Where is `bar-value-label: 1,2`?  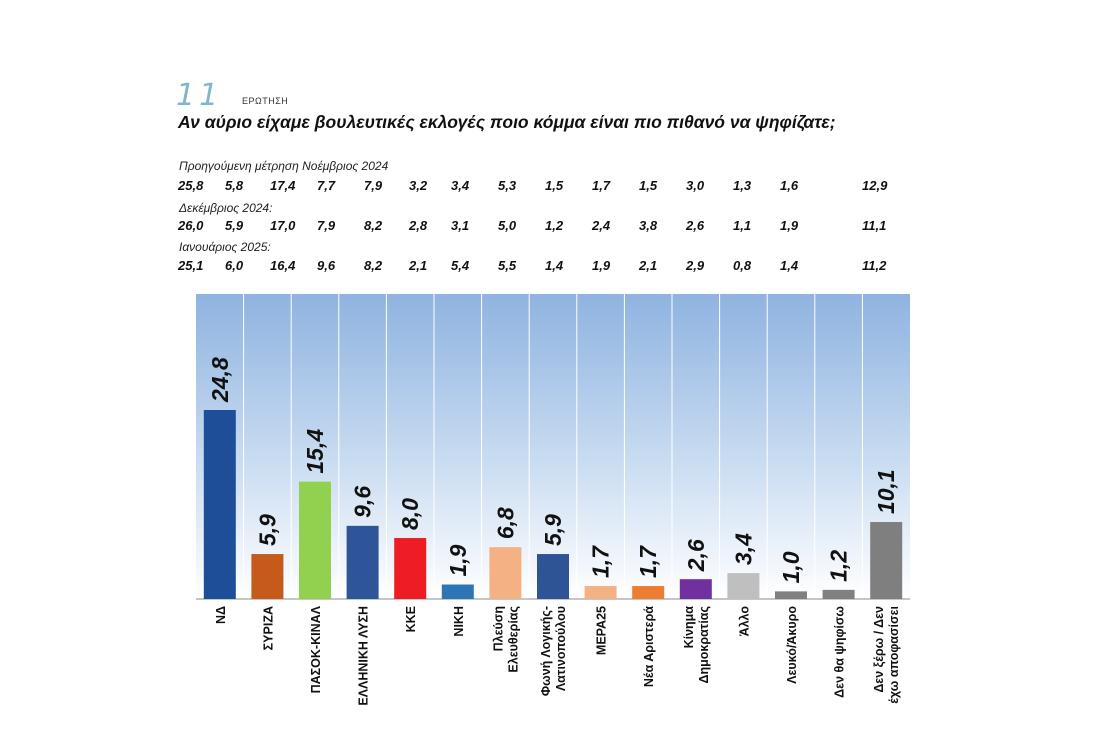 bar-value-label: 1,2 is located at coordinates (839, 566).